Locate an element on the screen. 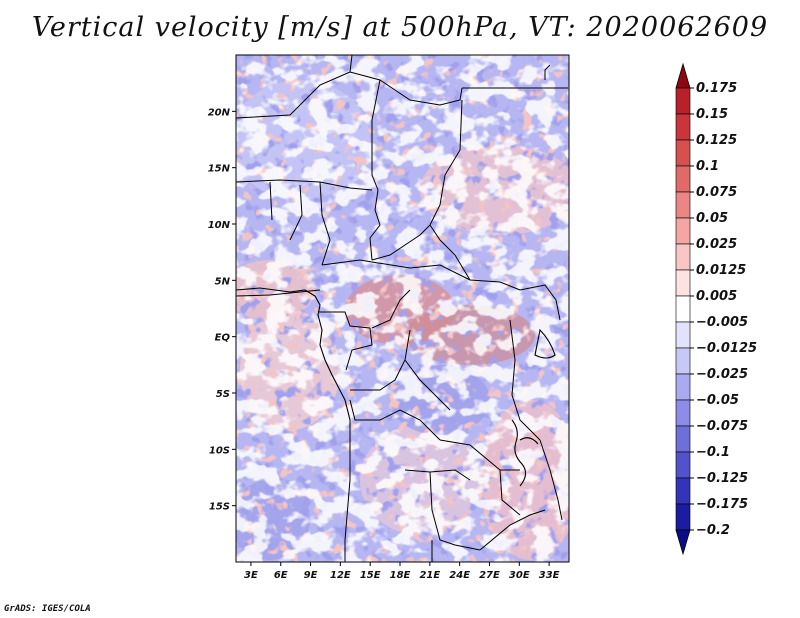  x-tick-label: 9E is located at coordinates (311, 575).